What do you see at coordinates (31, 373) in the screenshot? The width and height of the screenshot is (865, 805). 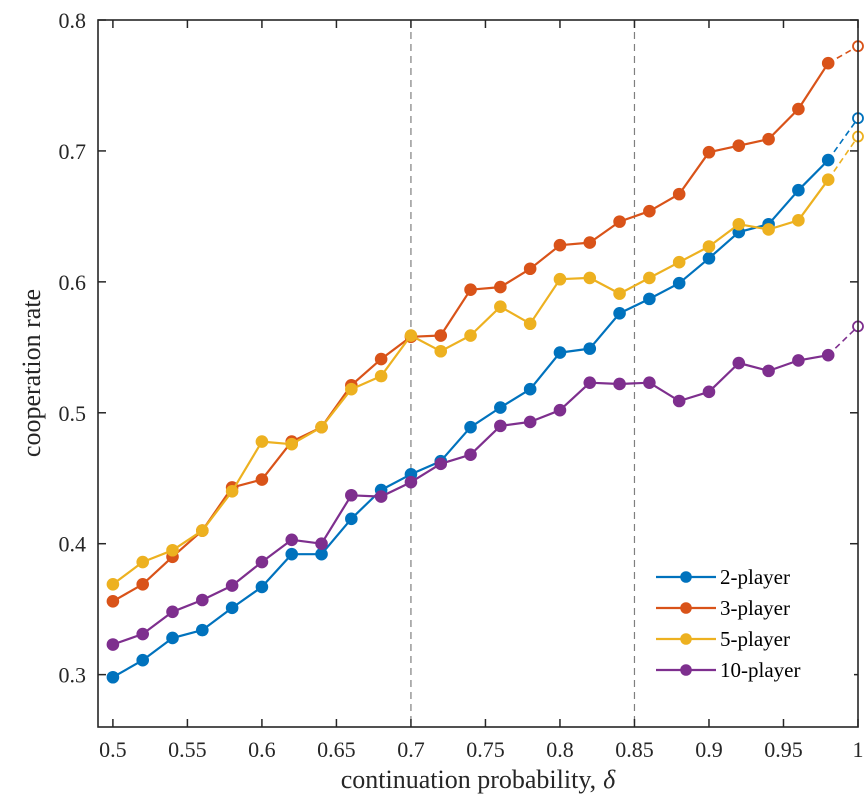 I see `y-axis-label: cooperation rate` at bounding box center [31, 373].